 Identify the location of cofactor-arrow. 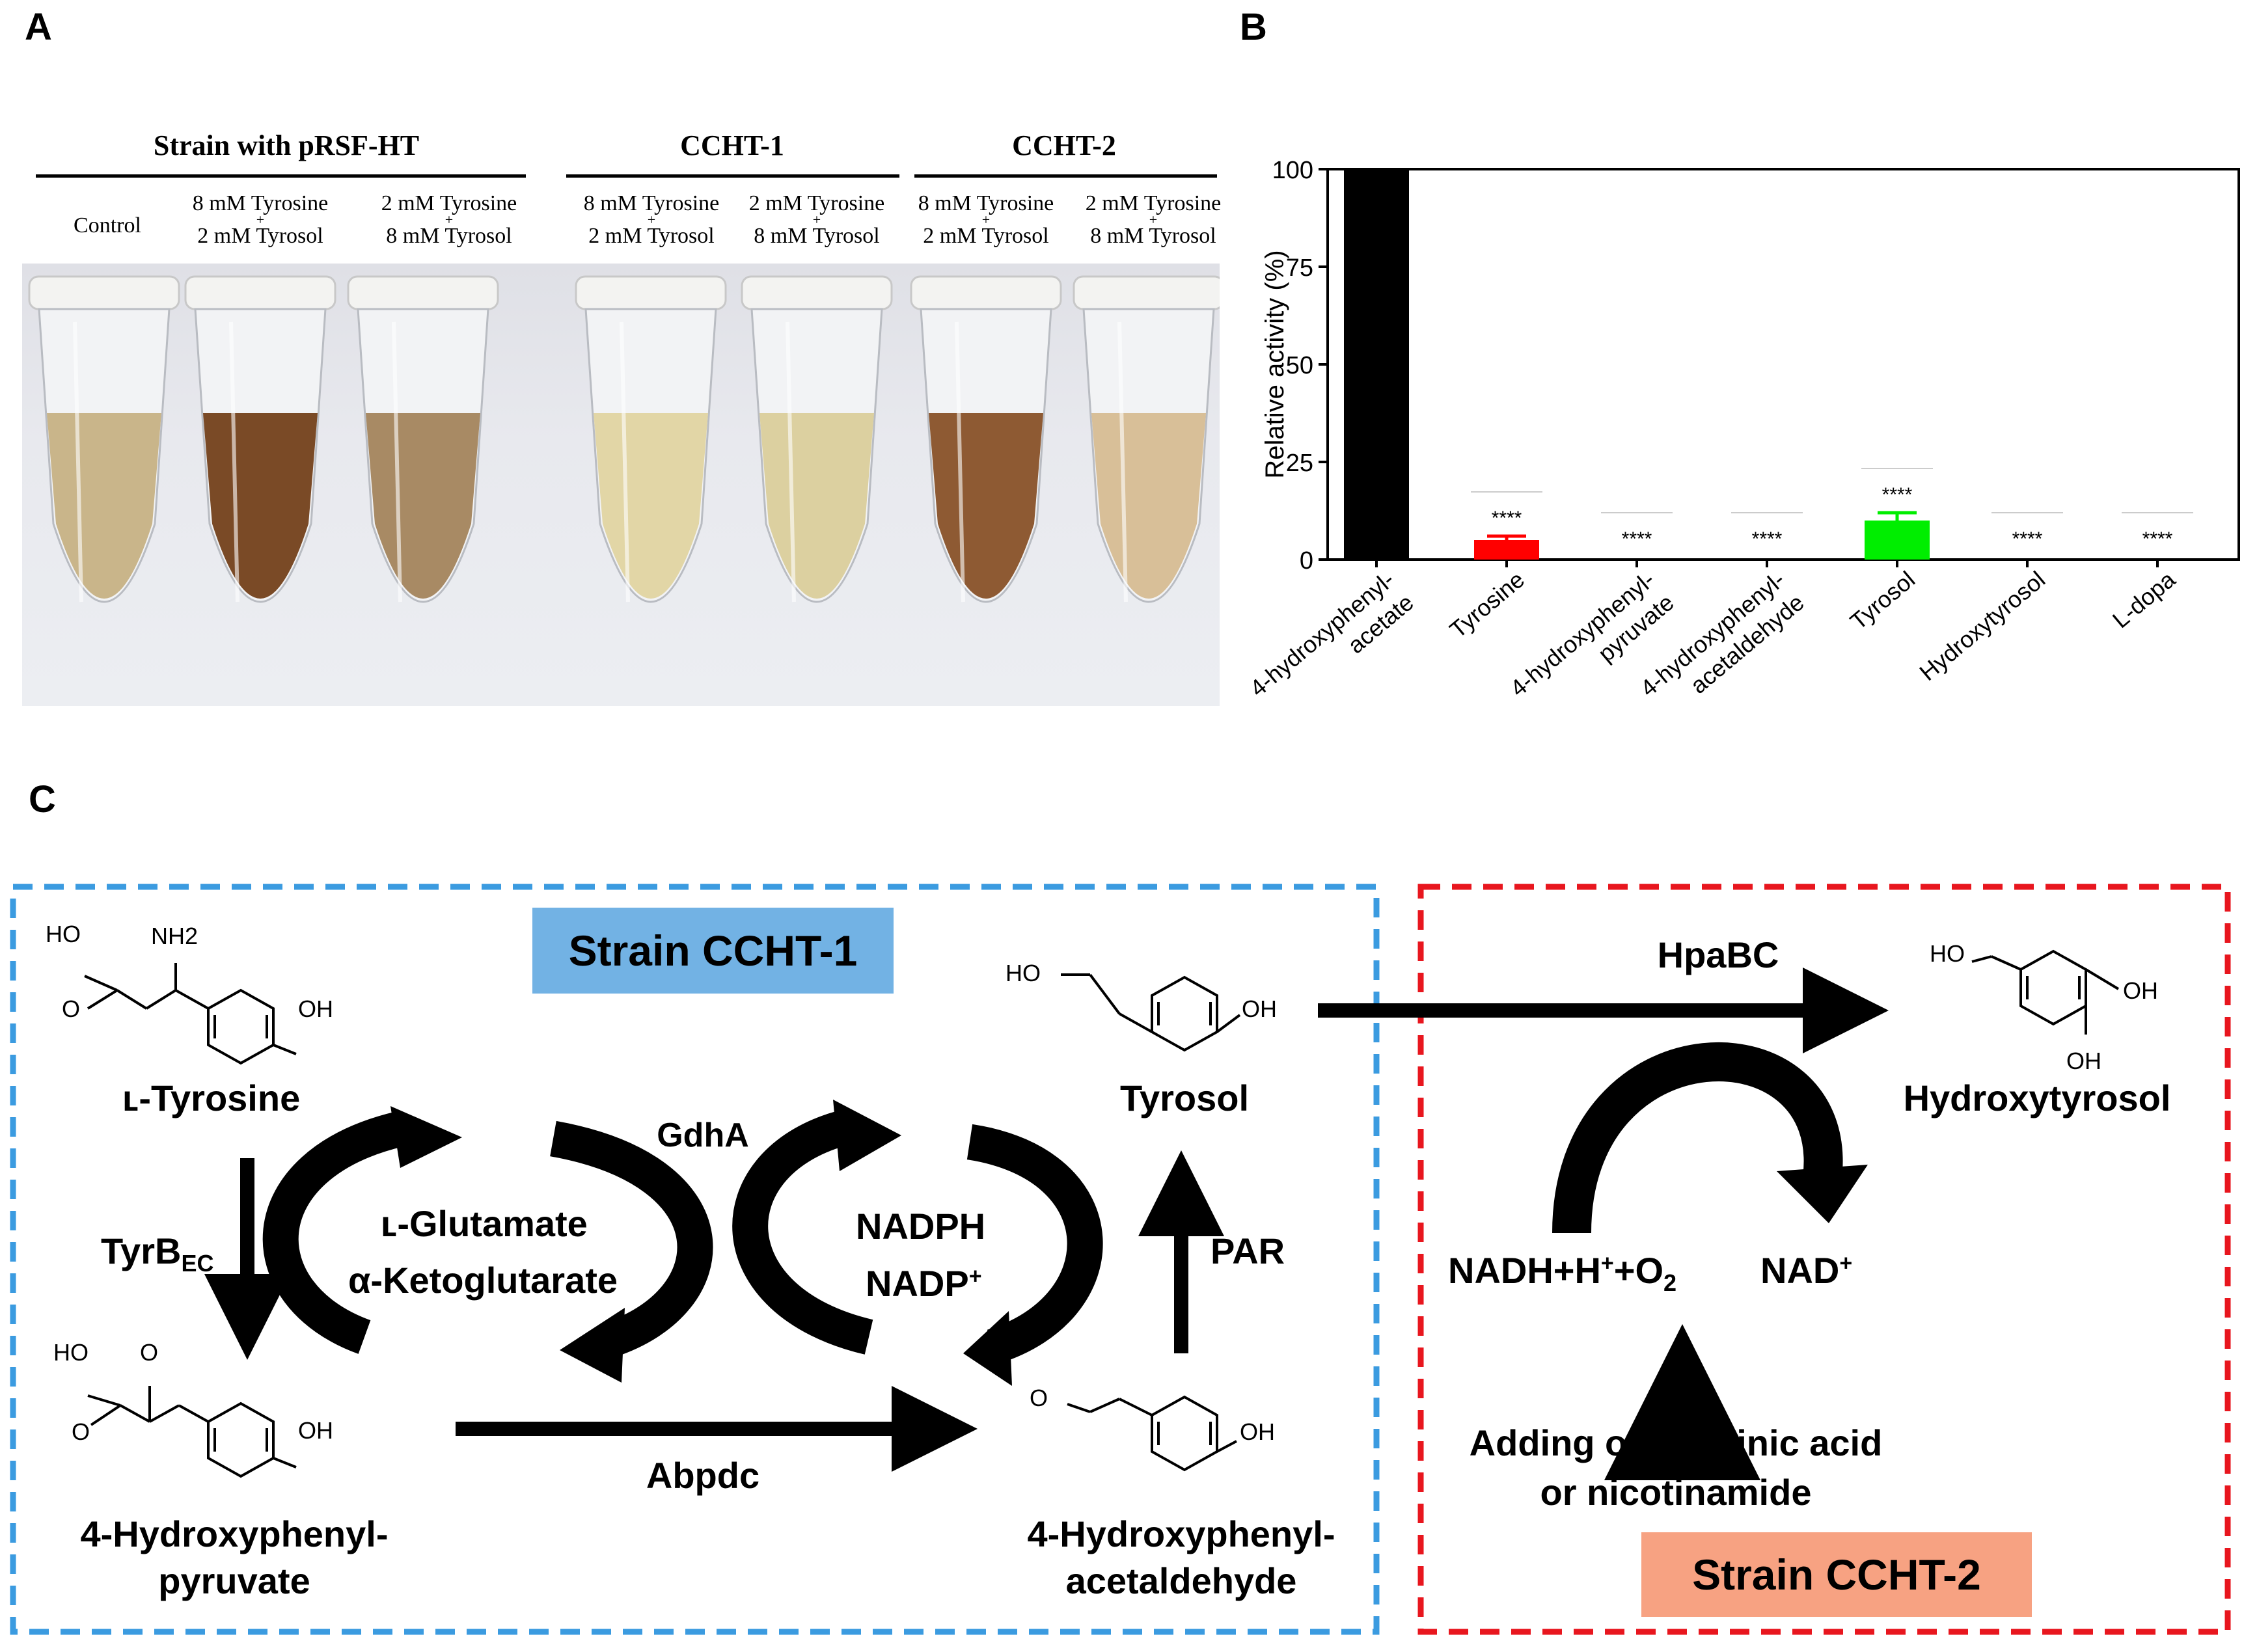
(1697, 1138).